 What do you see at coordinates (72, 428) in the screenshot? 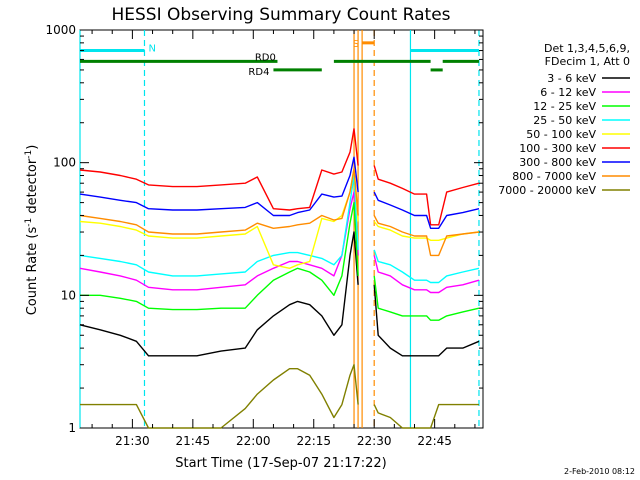
I see `y-tick-label: 1` at bounding box center [72, 428].